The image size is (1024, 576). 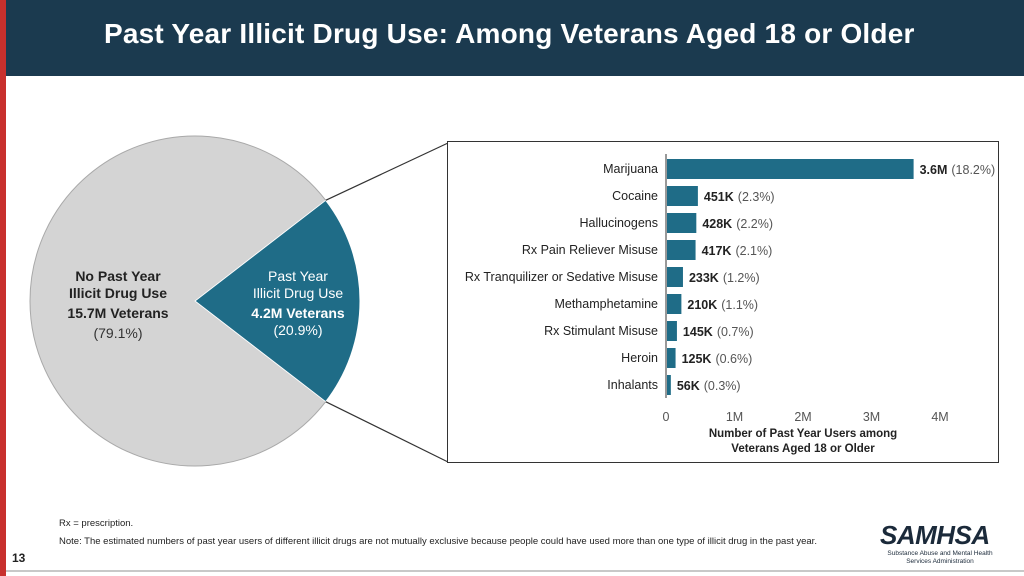 What do you see at coordinates (96, 523) in the screenshot?
I see `footnote-rx-definition: Rx = prescription.` at bounding box center [96, 523].